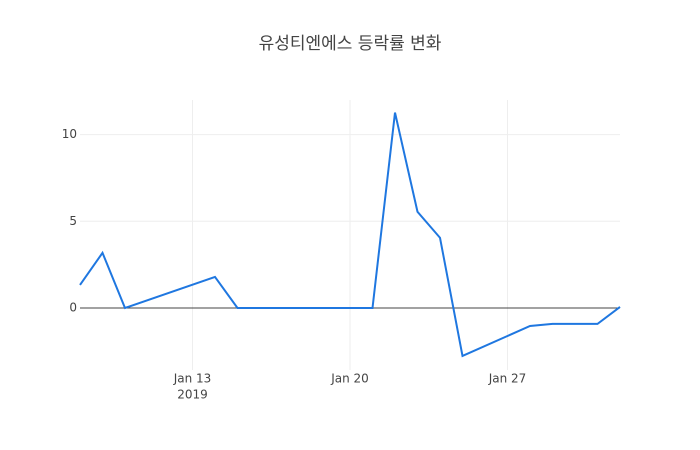  I want to click on x-year-label: 2019, so click(192, 395).